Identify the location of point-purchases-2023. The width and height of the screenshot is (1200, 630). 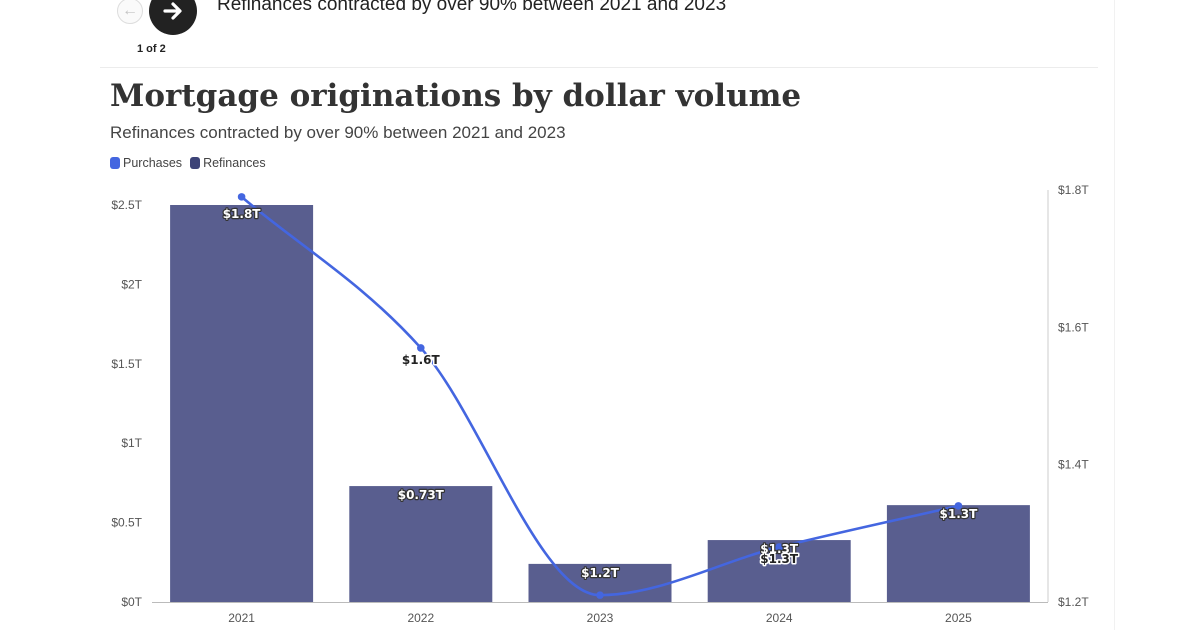
(600, 595).